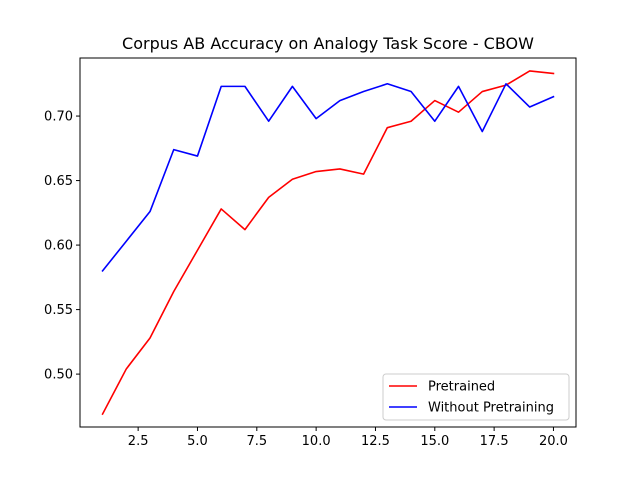 This screenshot has width=640, height=480. Describe the element at coordinates (138, 441) in the screenshot. I see `x-tick-label: 2.5` at that location.